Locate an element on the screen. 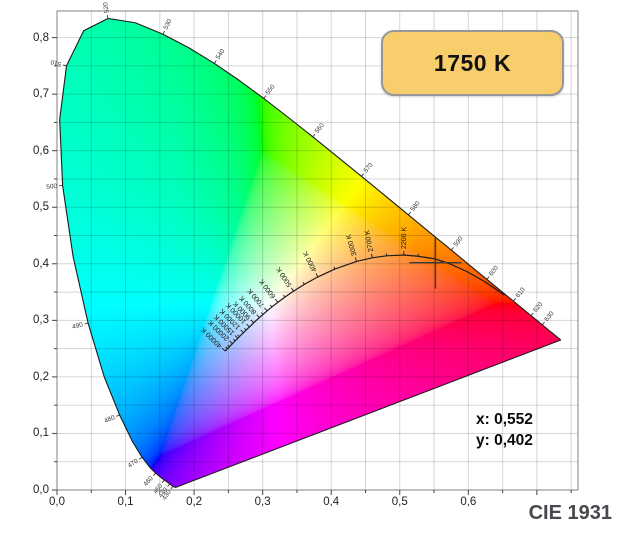  y-tick-label: 0,0 is located at coordinates (41, 490).